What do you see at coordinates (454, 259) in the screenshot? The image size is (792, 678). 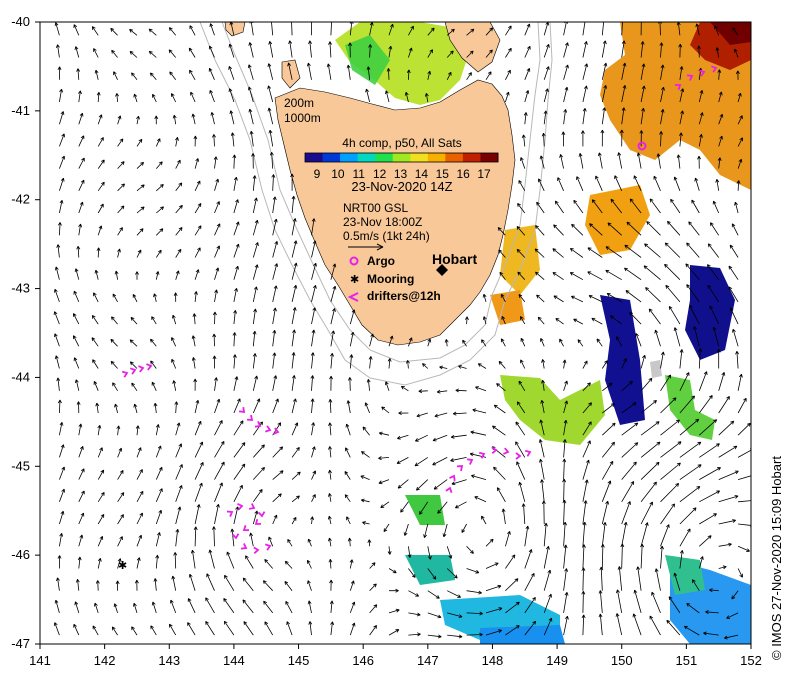 I see `hobart-label: Hobart` at bounding box center [454, 259].